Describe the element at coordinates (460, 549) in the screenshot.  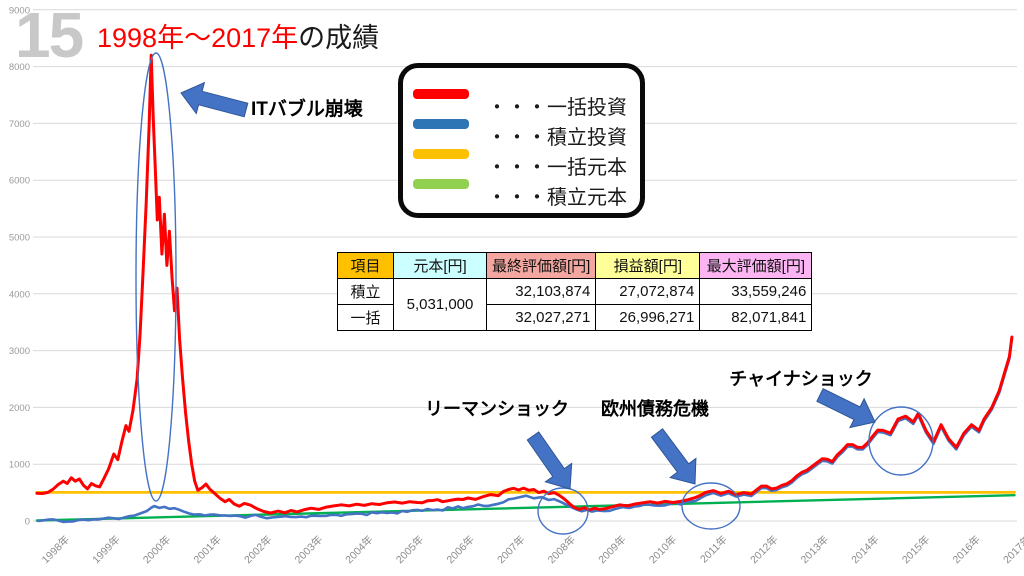
I see `x-axis-label: 2006年` at that location.